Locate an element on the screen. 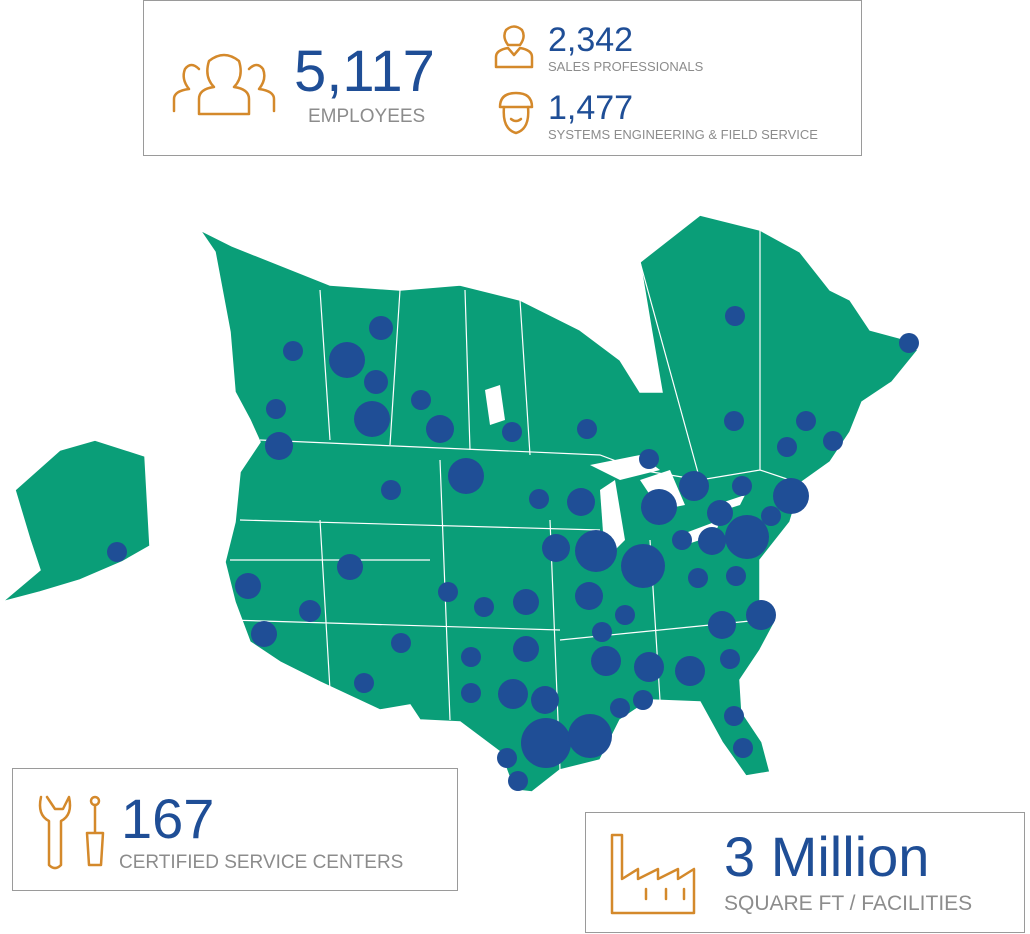  tools-icon is located at coordinates (71, 832).